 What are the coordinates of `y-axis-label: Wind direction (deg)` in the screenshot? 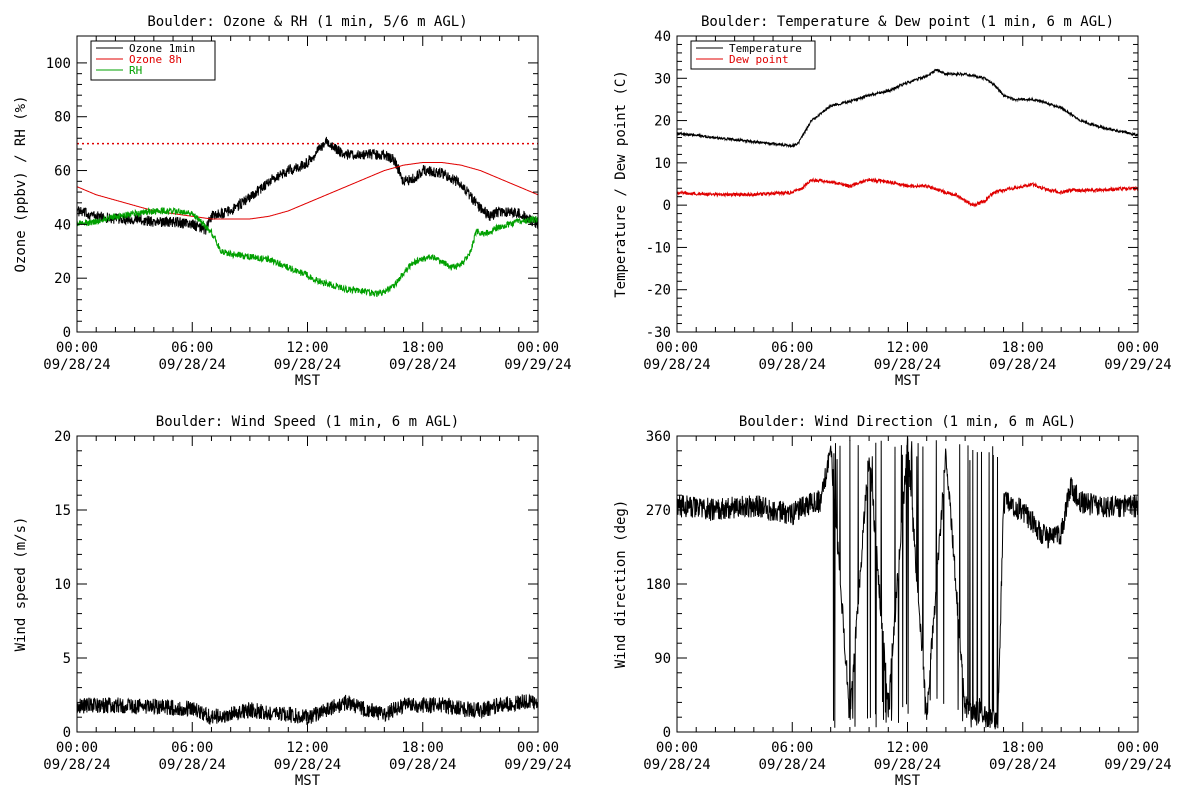 It's located at (621, 584).